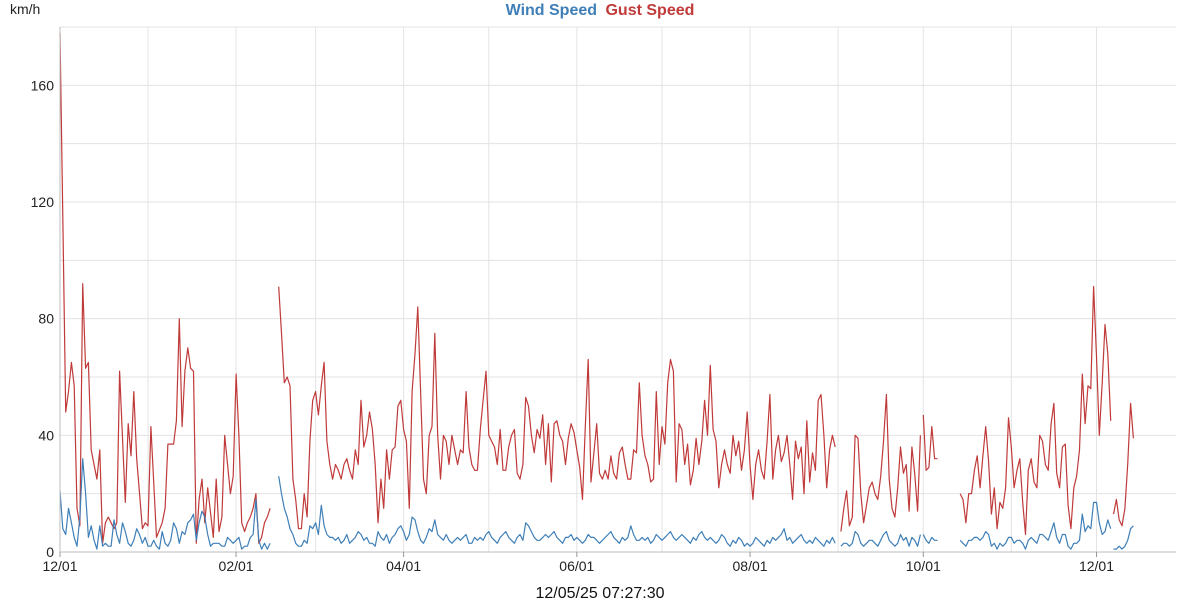 The width and height of the screenshot is (1200, 600). Describe the element at coordinates (576, 566) in the screenshot. I see `x-tick-label: 06/01` at that location.